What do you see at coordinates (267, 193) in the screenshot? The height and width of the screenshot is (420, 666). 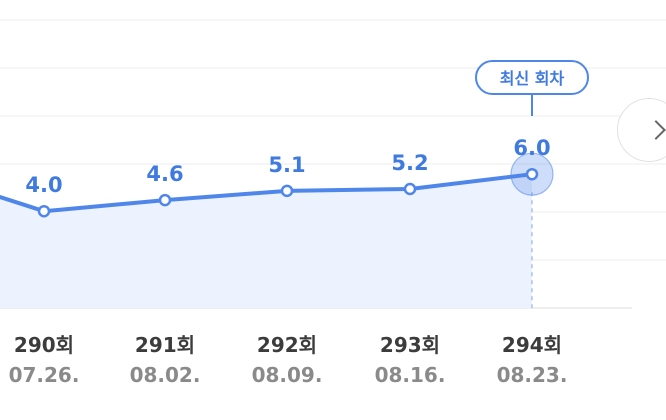 I see `series-line` at bounding box center [267, 193].